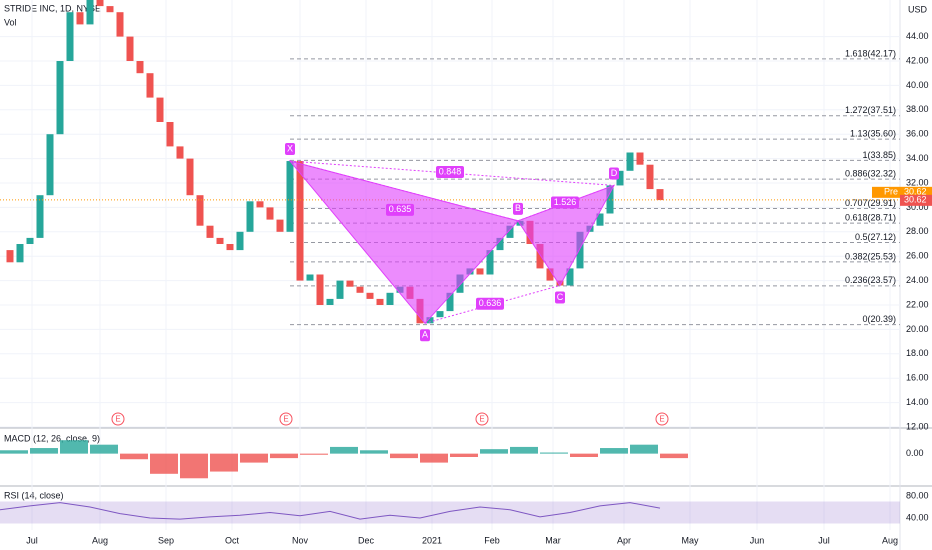 This screenshot has width=932, height=550. Describe the element at coordinates (690, 540) in the screenshot. I see `x-tick-label: May` at that location.